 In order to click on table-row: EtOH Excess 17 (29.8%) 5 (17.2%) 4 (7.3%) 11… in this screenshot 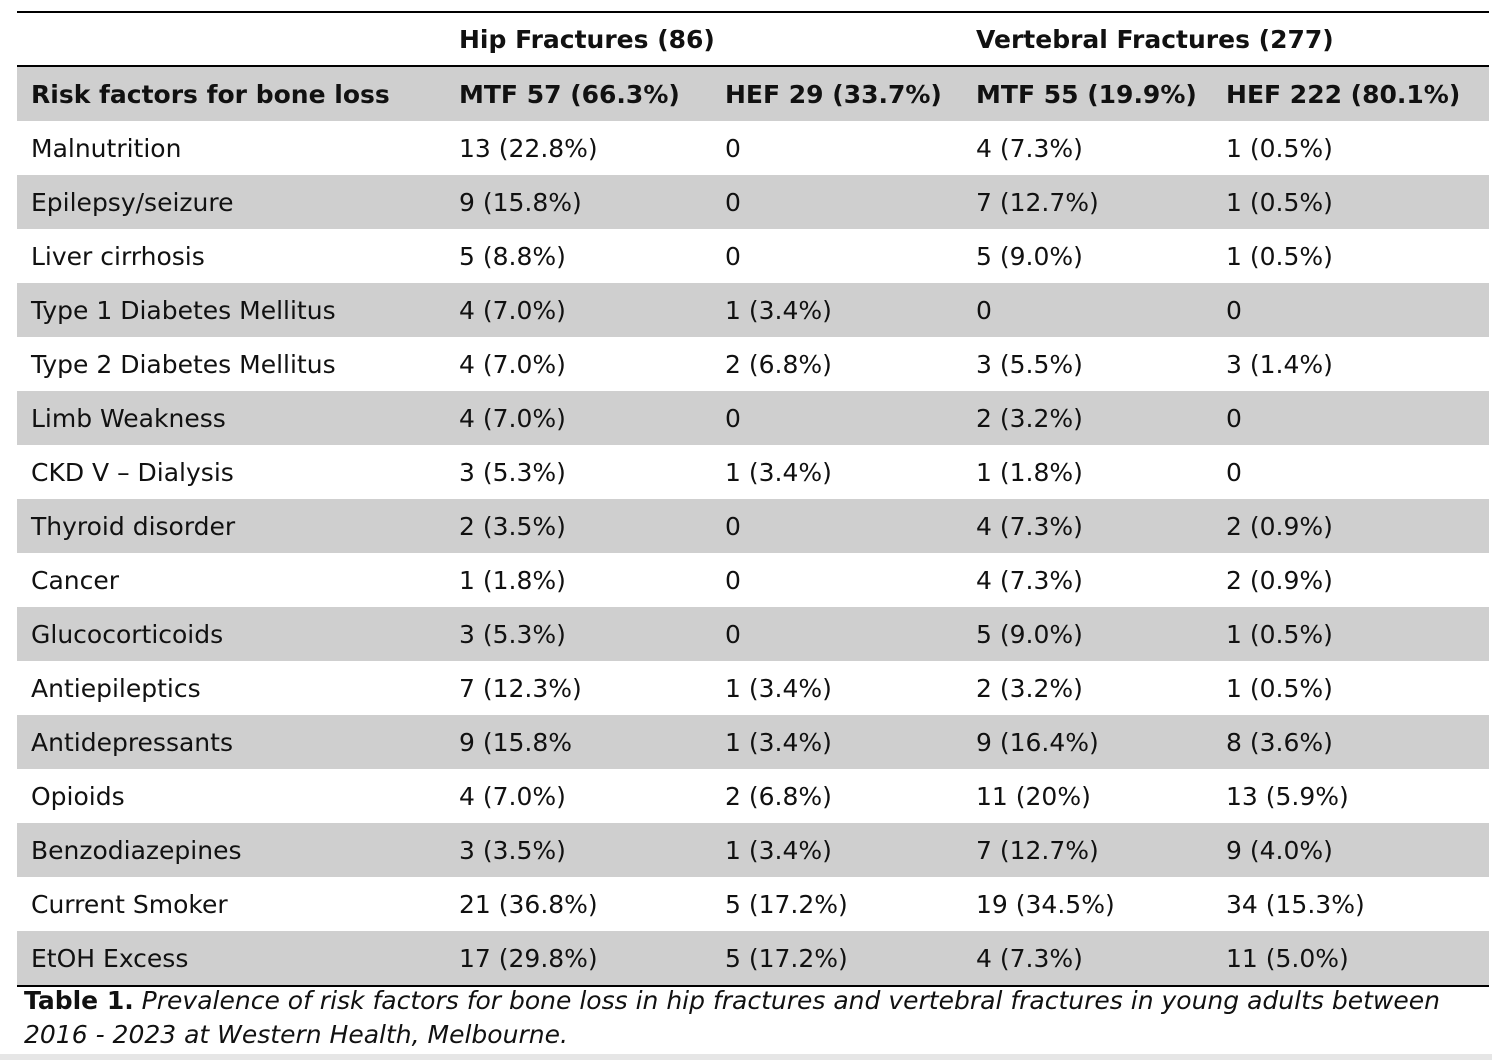, I will do `click(753, 959)`.